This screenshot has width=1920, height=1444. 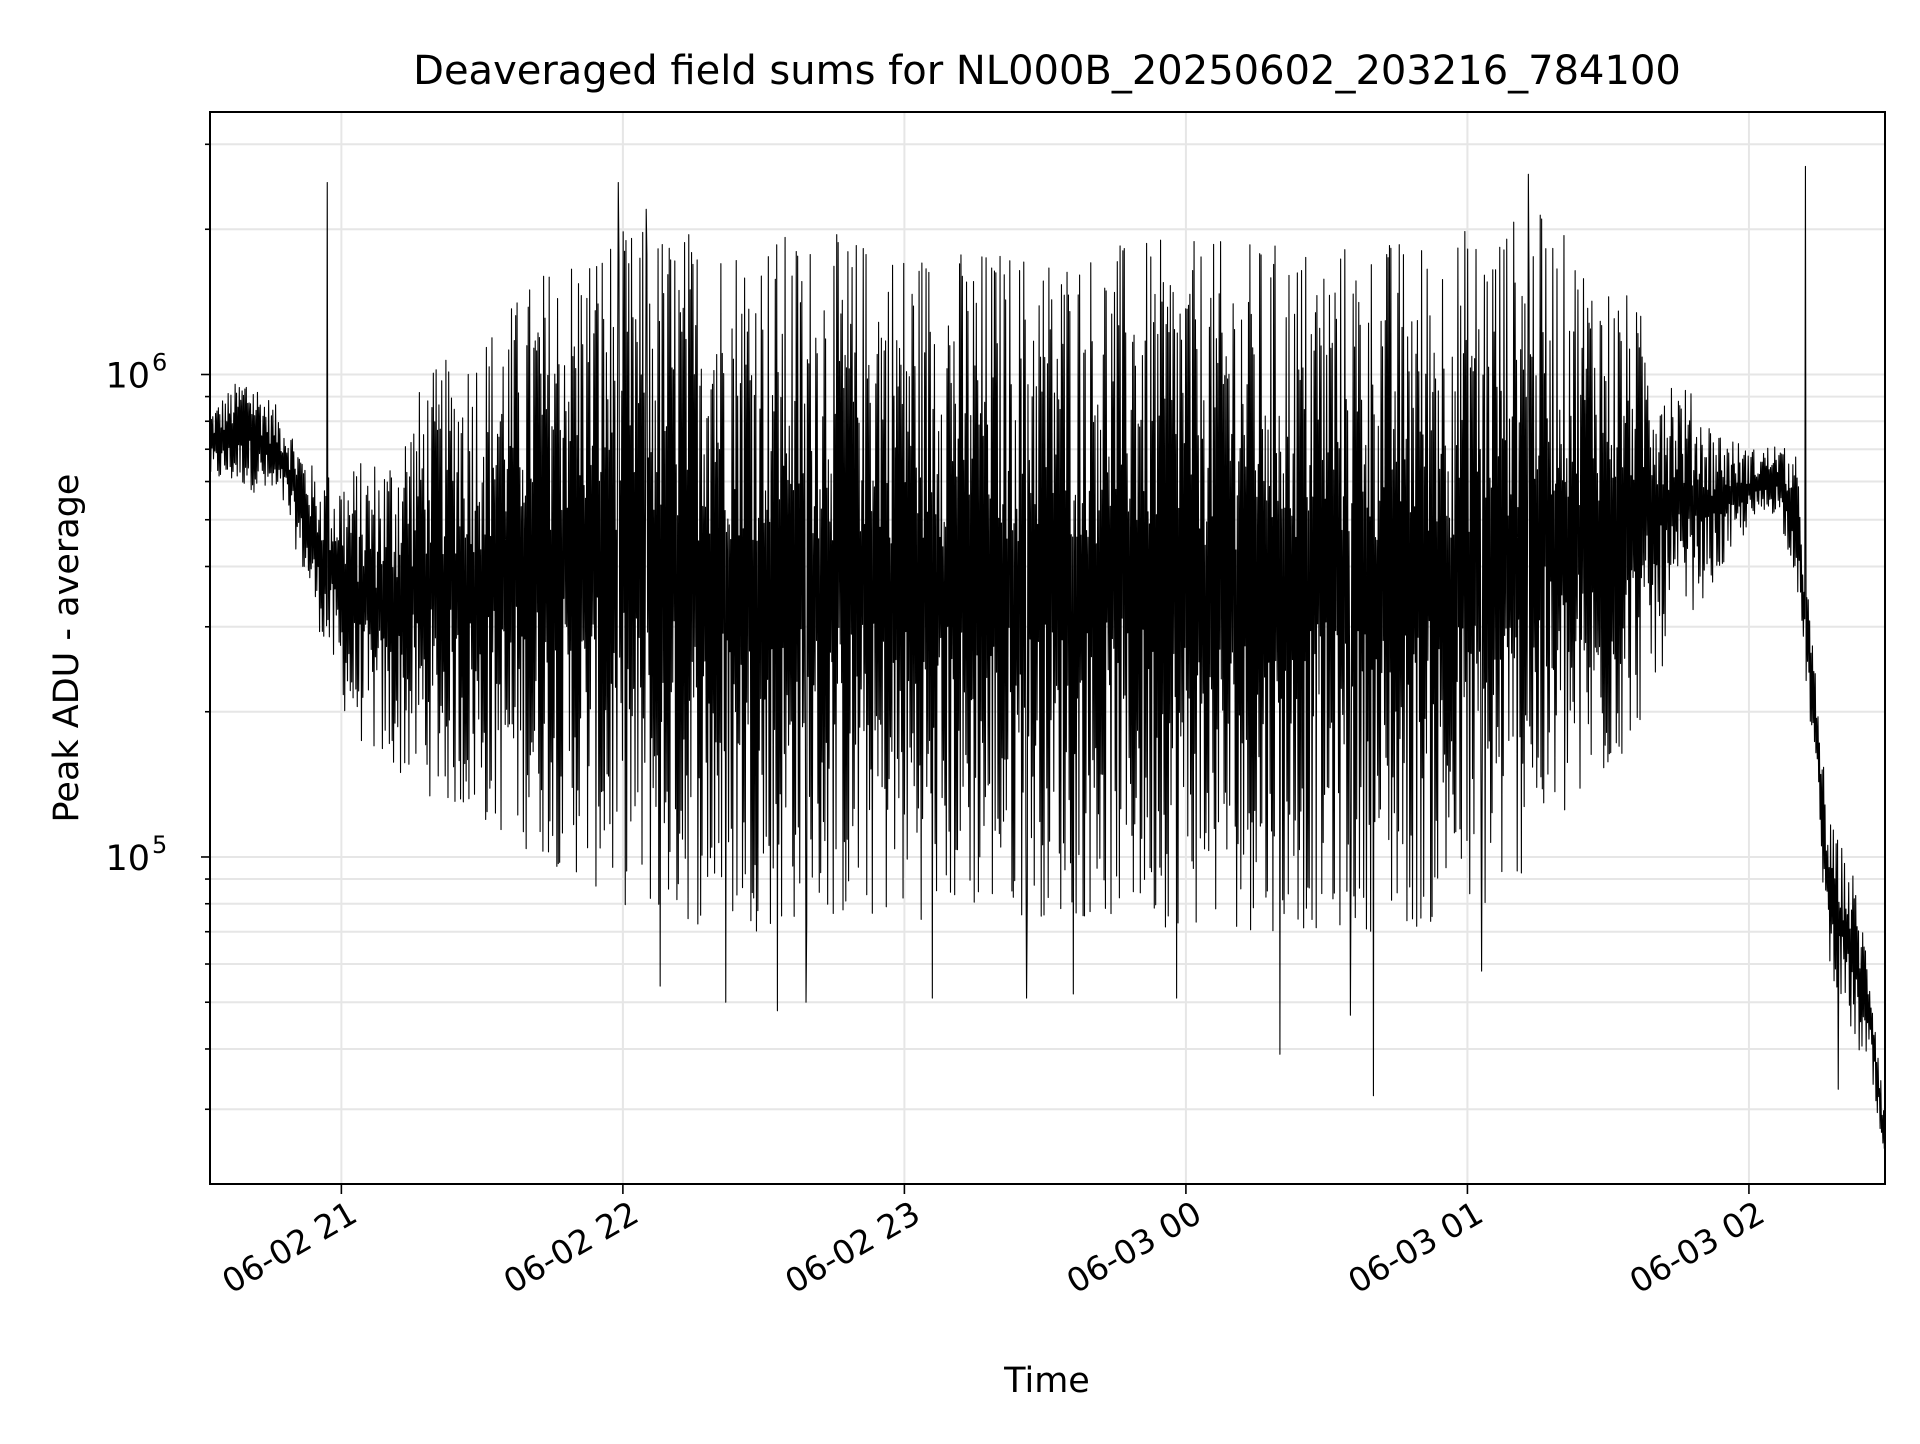 What do you see at coordinates (159, 845) in the screenshot?
I see `y-tick-exponent: 5` at bounding box center [159, 845].